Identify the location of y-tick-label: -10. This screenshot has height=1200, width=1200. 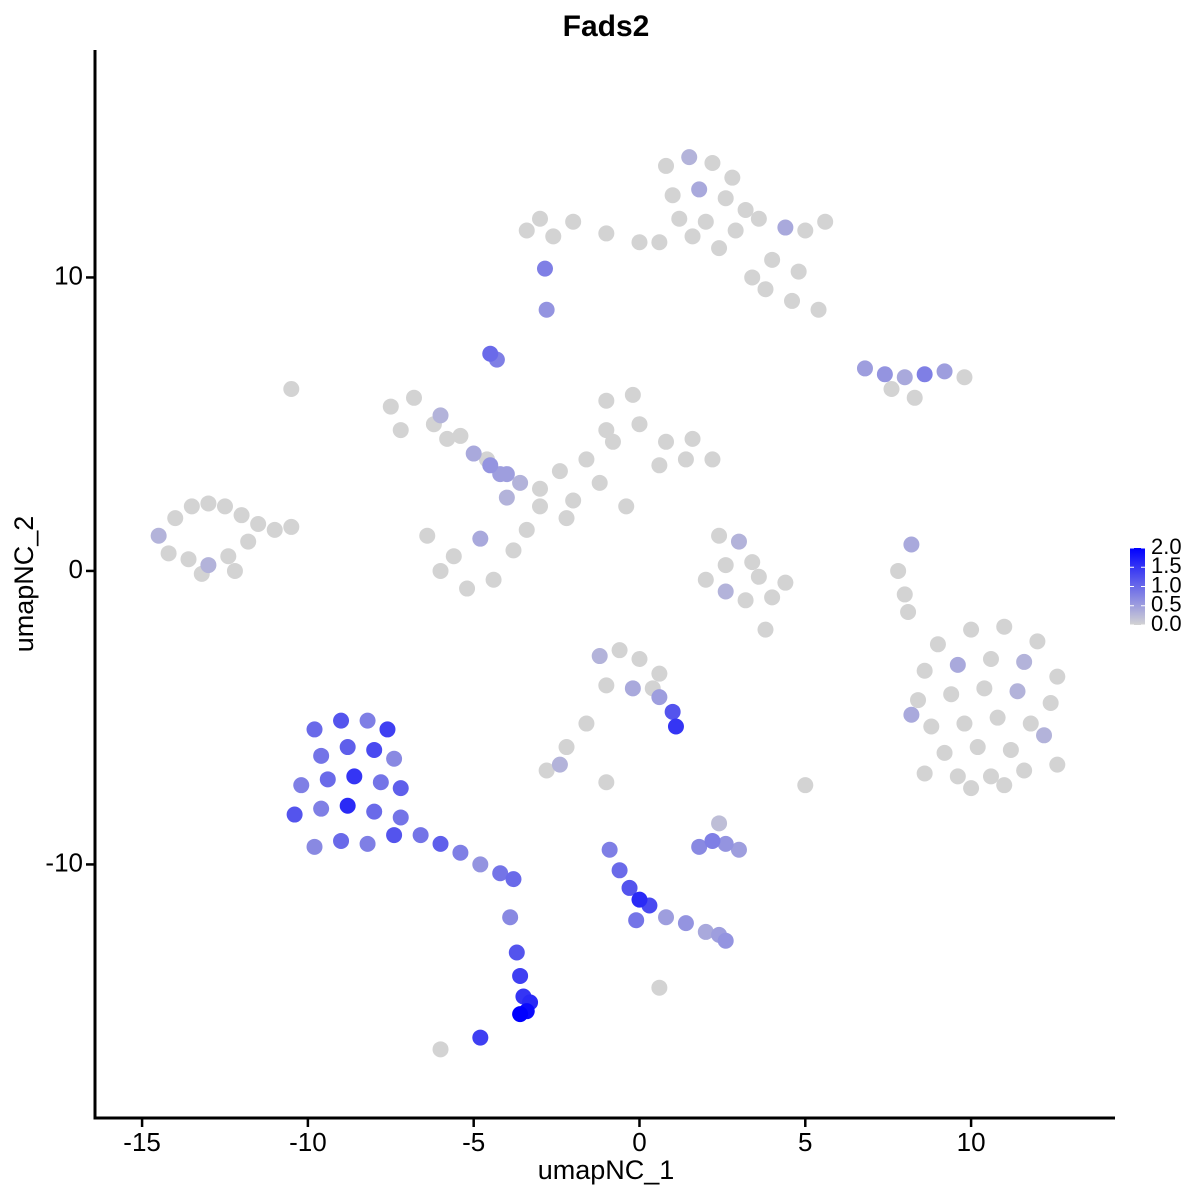
(64, 862).